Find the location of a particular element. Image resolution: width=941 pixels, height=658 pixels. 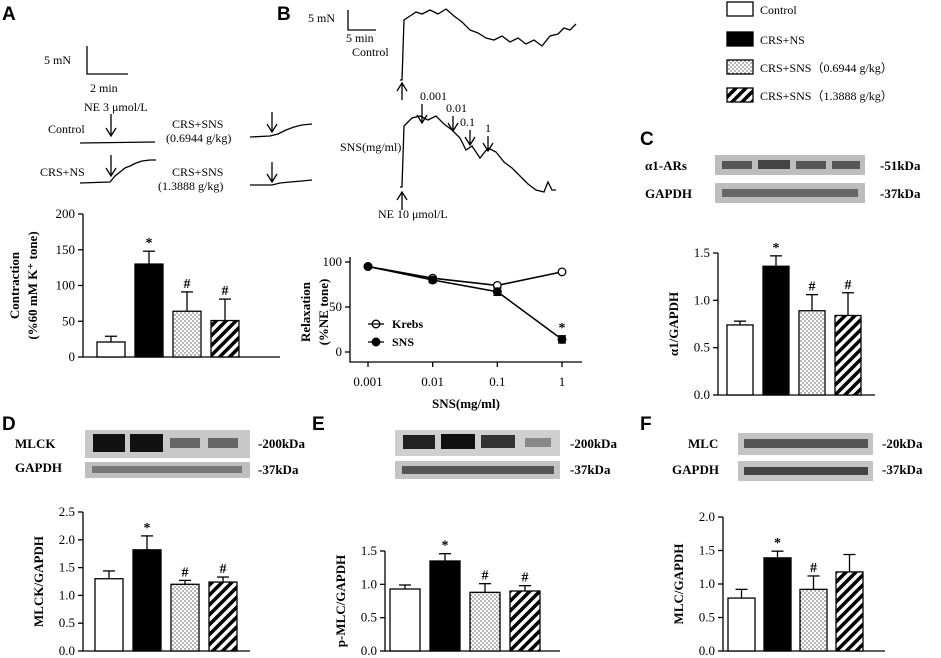

x-tick-label: 0.001 is located at coordinates (367, 381).